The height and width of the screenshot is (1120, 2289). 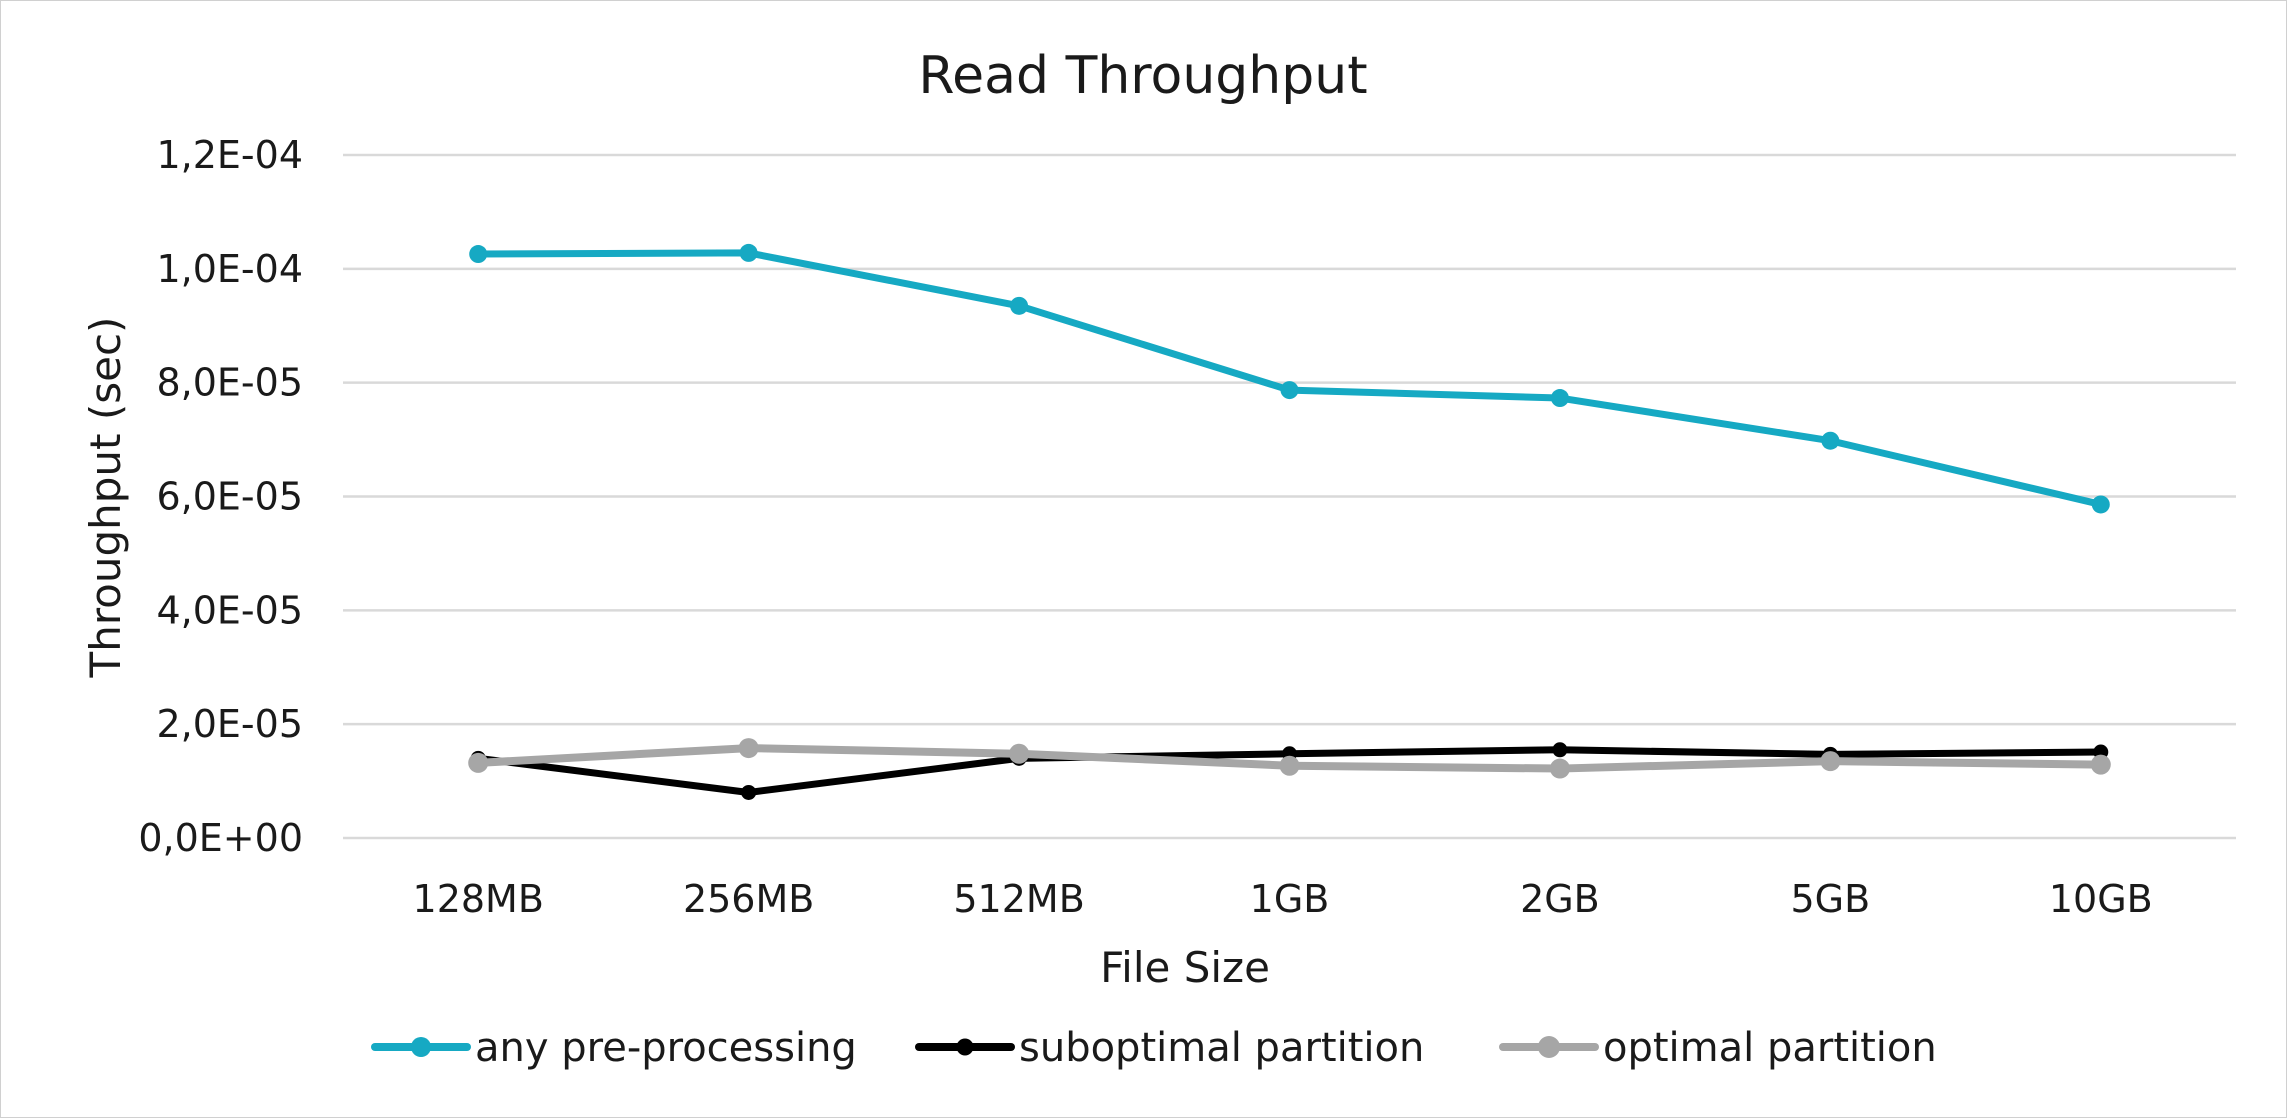 What do you see at coordinates (1290, 899) in the screenshot?
I see `x-tick-label: 1GB` at bounding box center [1290, 899].